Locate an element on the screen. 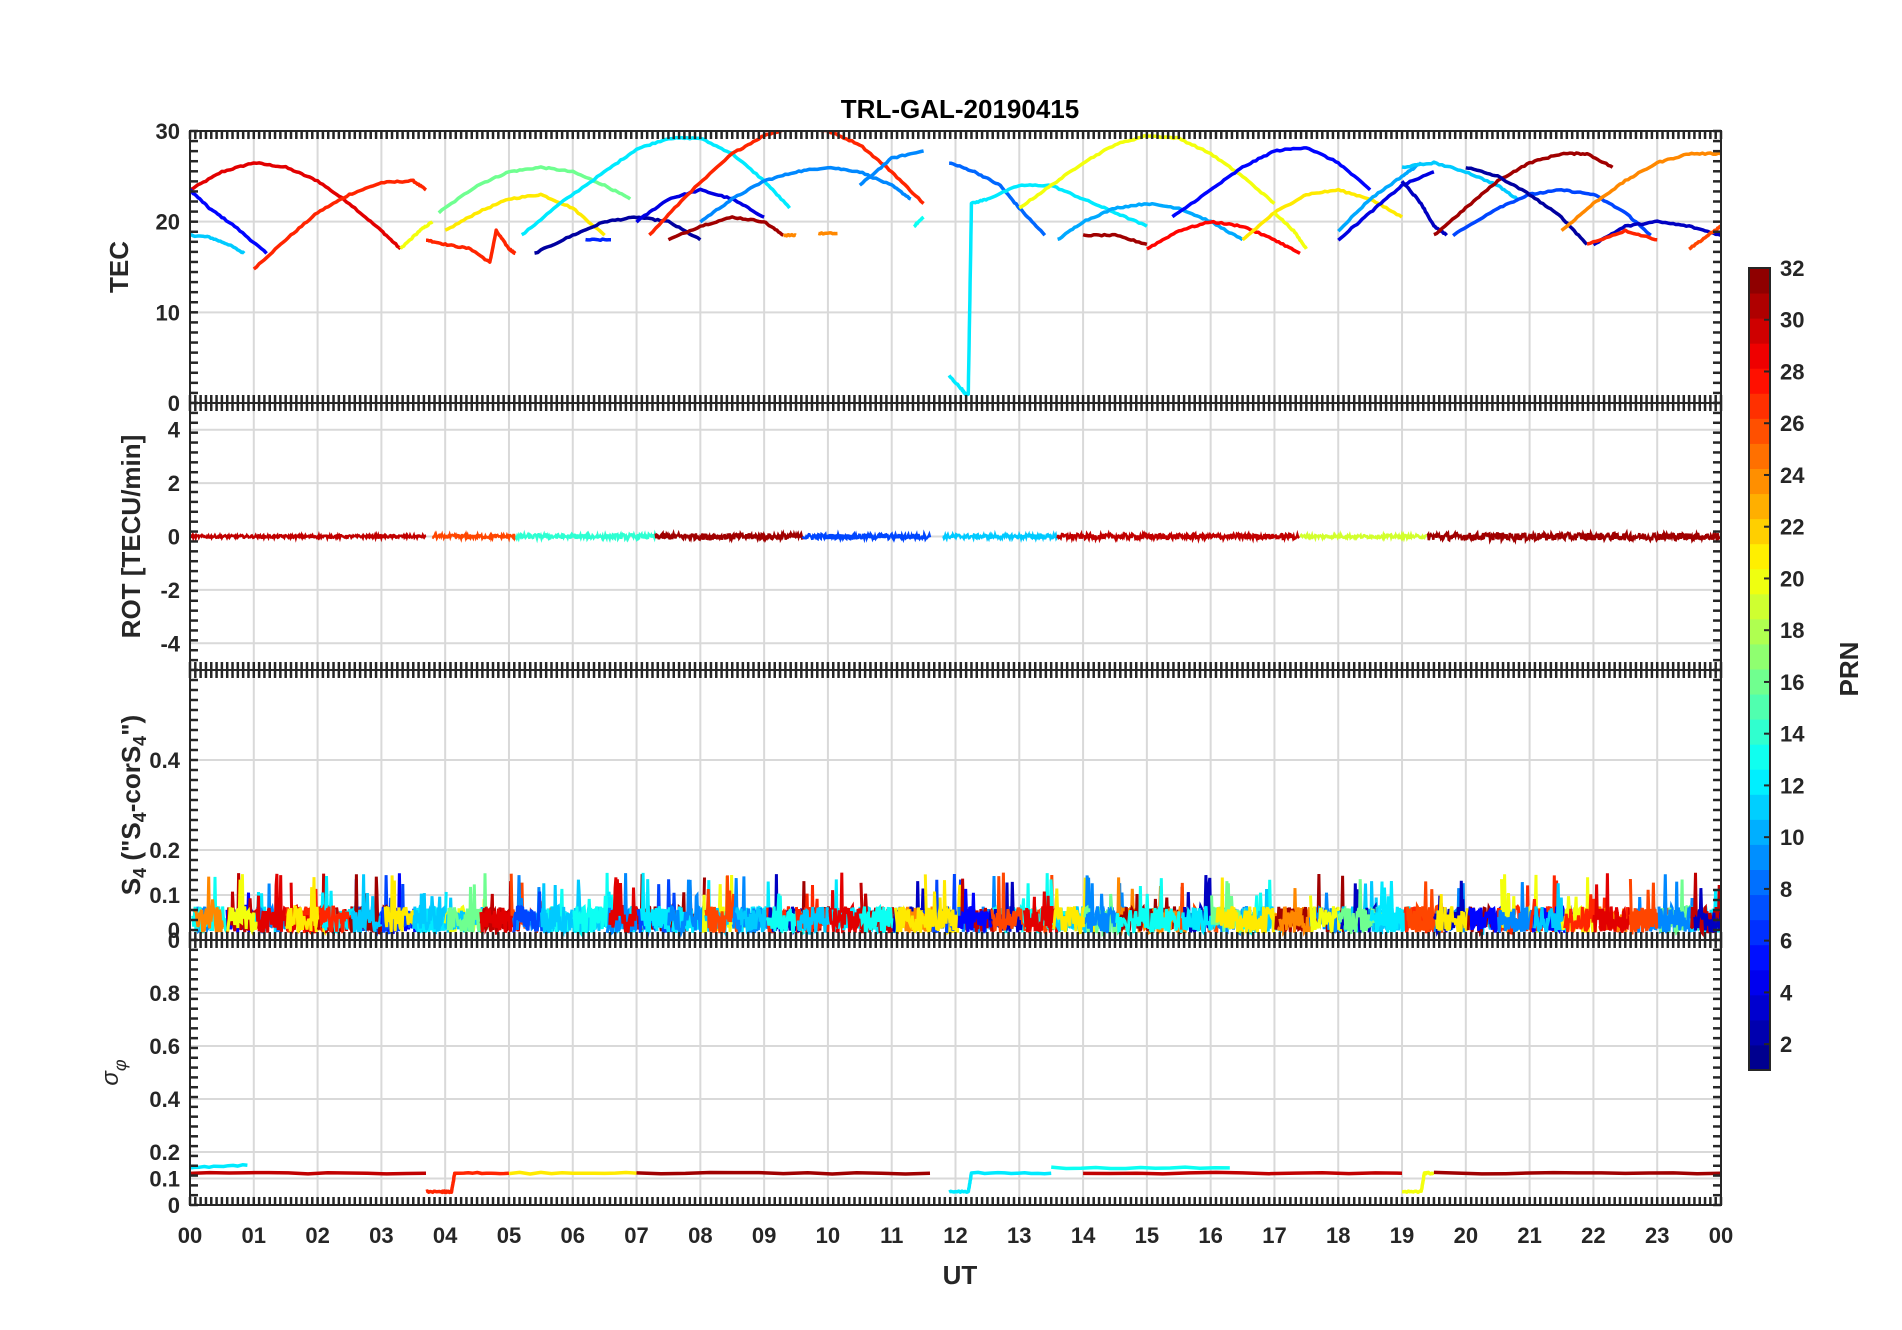 This screenshot has height=1330, width=1902. x-tick-label: 22 is located at coordinates (1593, 1235).